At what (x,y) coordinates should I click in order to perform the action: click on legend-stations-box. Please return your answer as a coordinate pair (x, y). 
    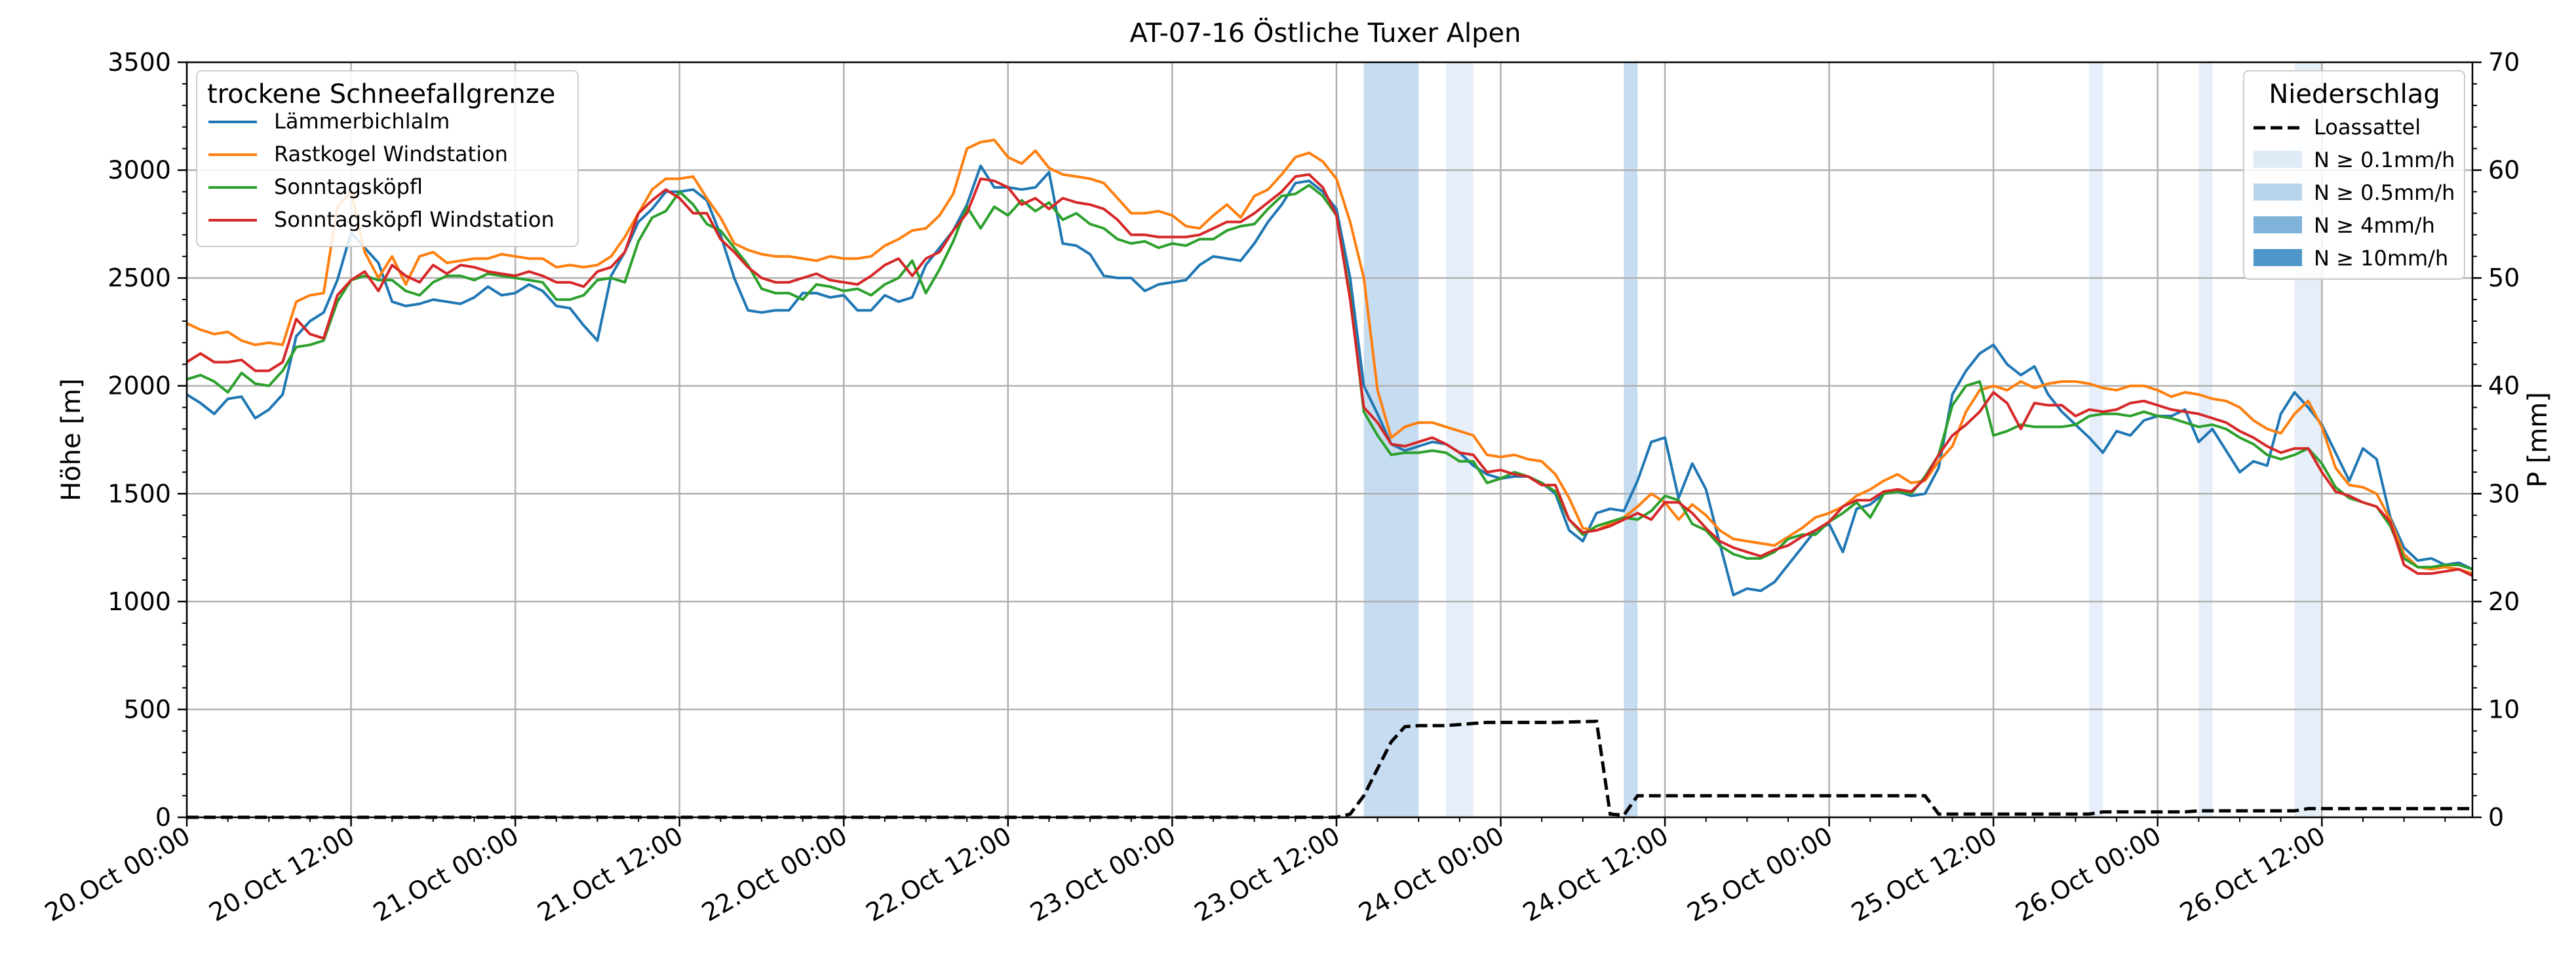
    Looking at the image, I should click on (387, 158).